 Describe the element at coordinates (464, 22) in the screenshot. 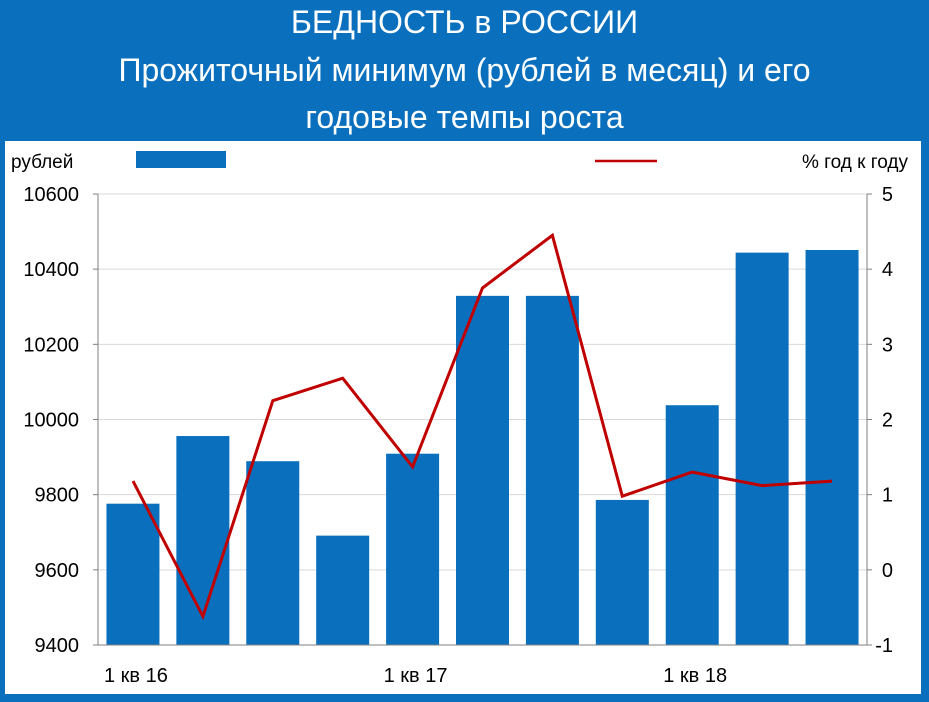

I see `title-line-1: БЕДНОСТЬ в РОССИИ` at that location.